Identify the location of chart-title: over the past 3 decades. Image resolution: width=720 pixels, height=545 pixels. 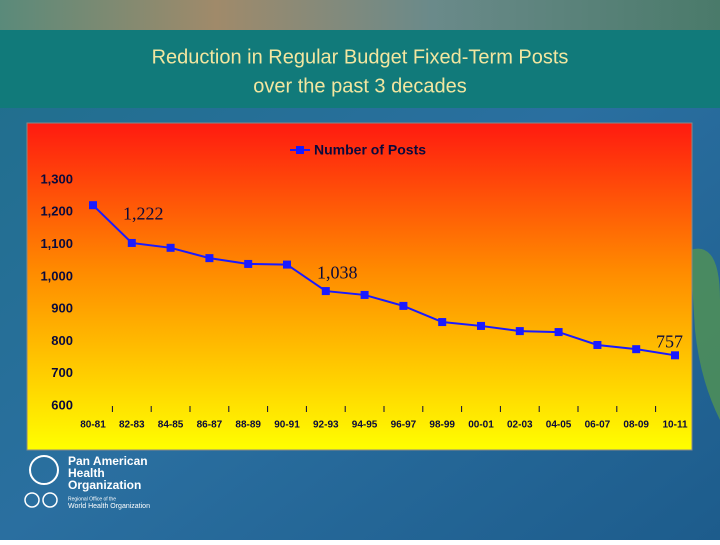
(359, 86).